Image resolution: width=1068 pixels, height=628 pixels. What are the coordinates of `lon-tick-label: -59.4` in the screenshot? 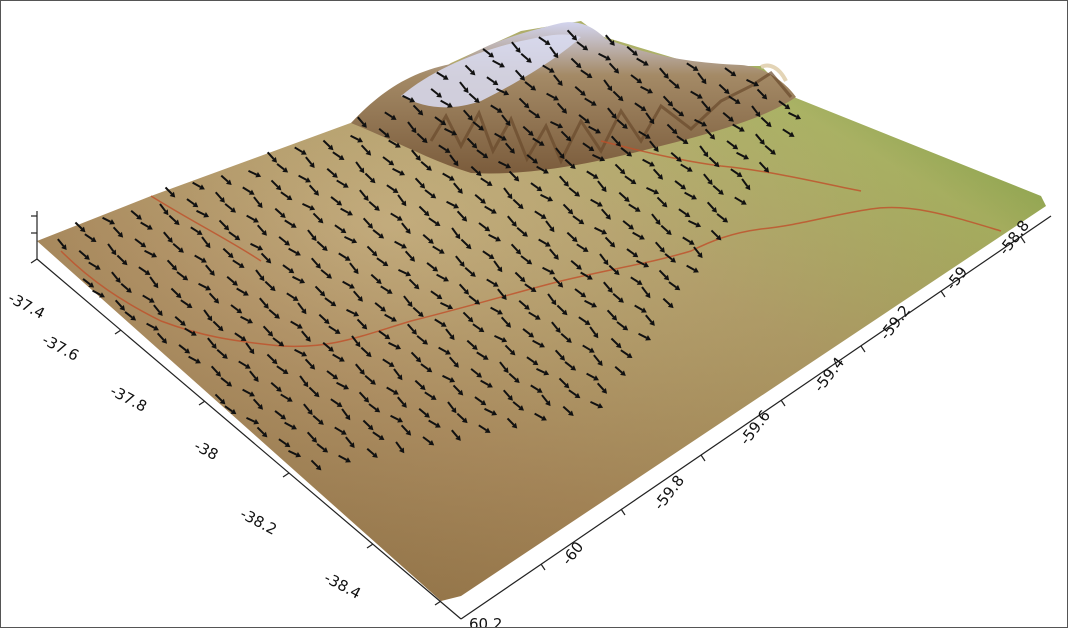 It's located at (829, 375).